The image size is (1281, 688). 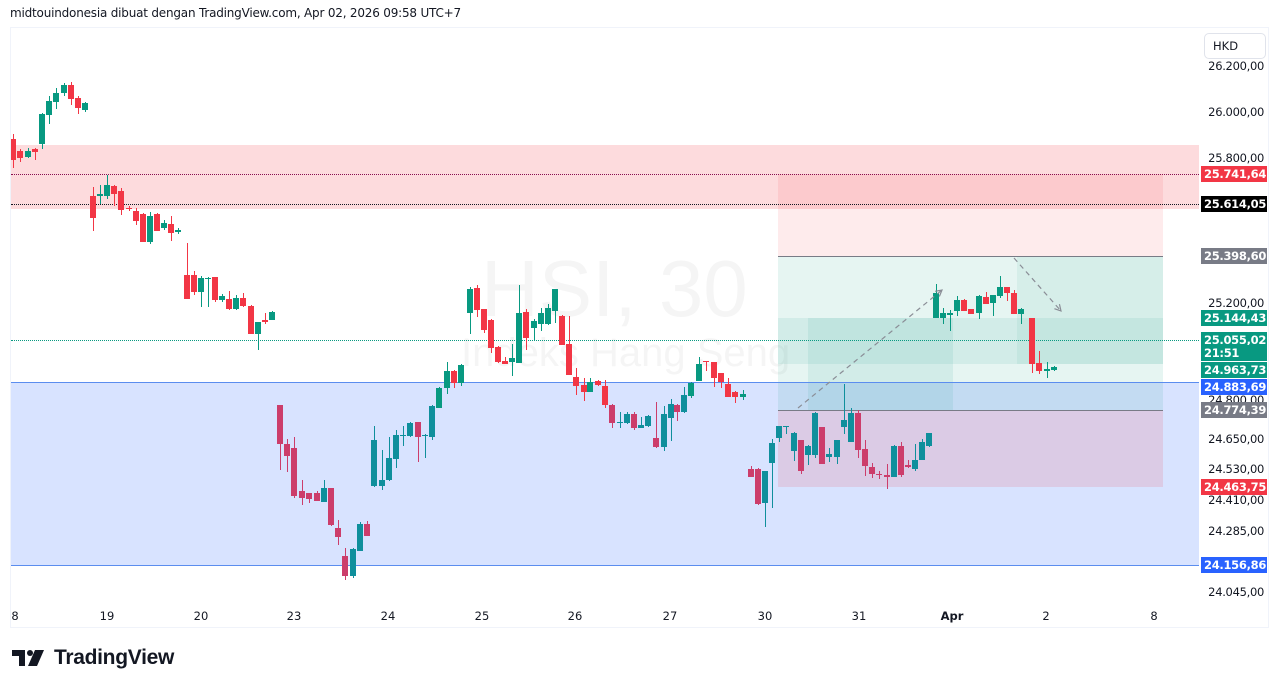 I want to click on position-target-area, so click(x=970, y=333).